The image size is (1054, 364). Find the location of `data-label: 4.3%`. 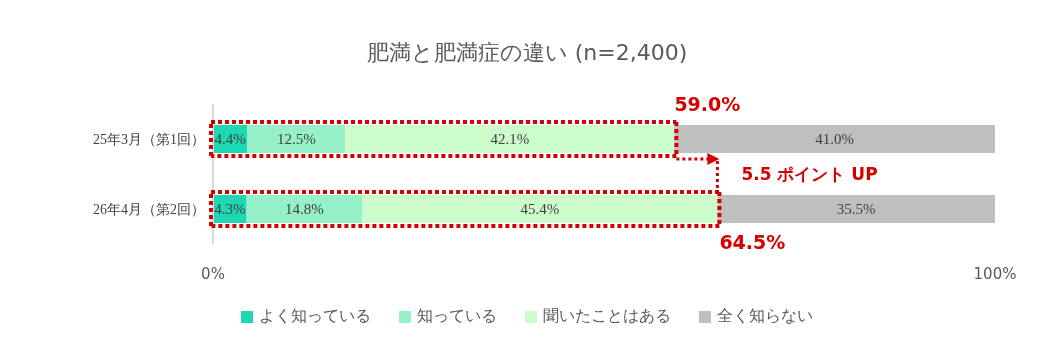

data-label: 4.3% is located at coordinates (230, 209).